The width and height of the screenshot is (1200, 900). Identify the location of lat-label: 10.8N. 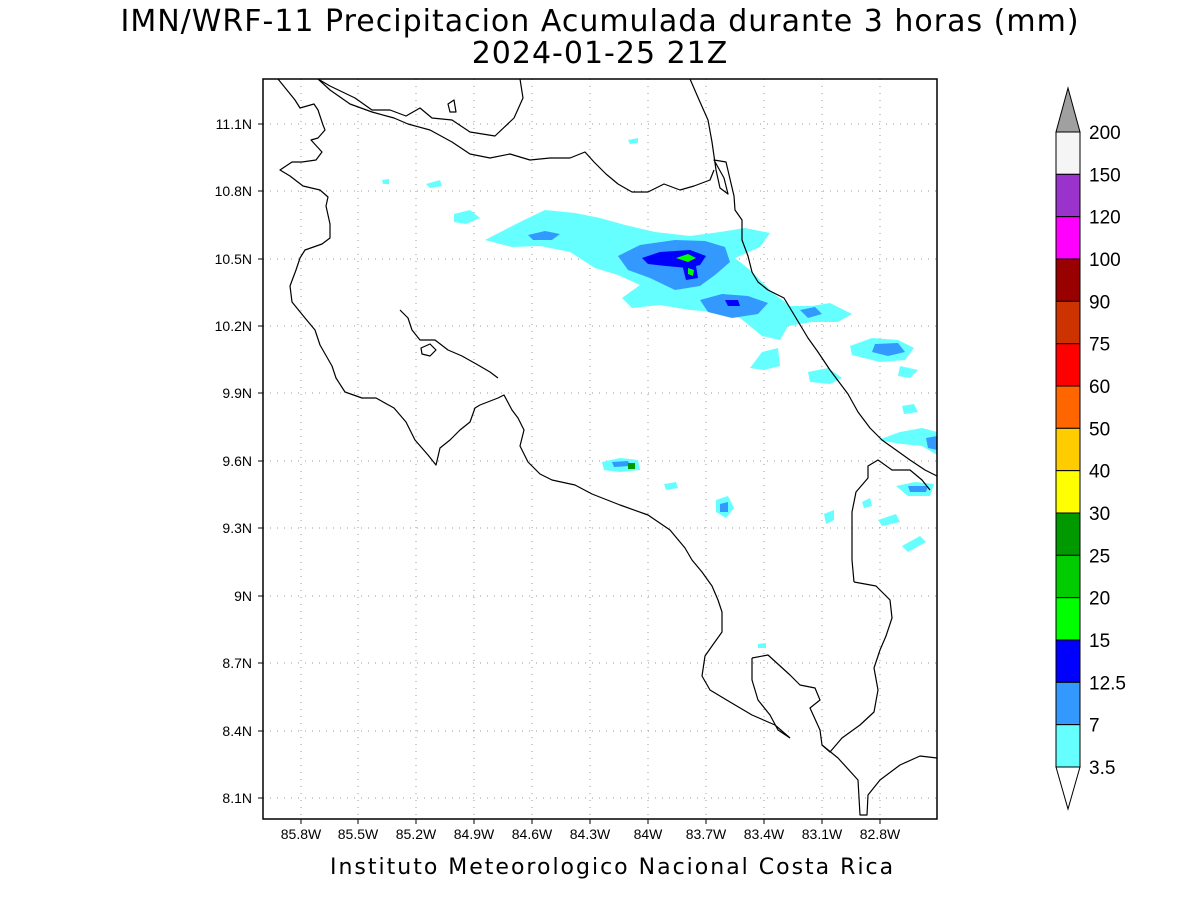
(233, 191).